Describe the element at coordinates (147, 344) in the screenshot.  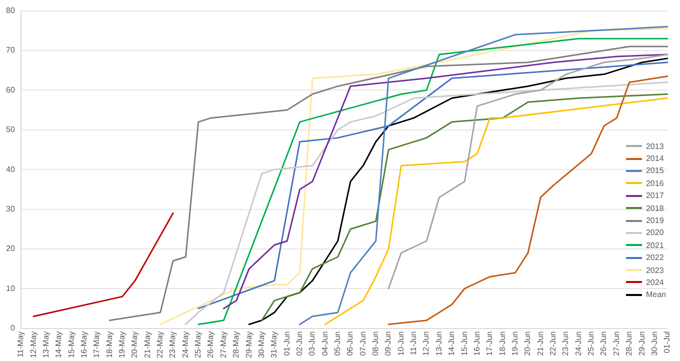
I see `x-tick-label: 21-May` at that location.